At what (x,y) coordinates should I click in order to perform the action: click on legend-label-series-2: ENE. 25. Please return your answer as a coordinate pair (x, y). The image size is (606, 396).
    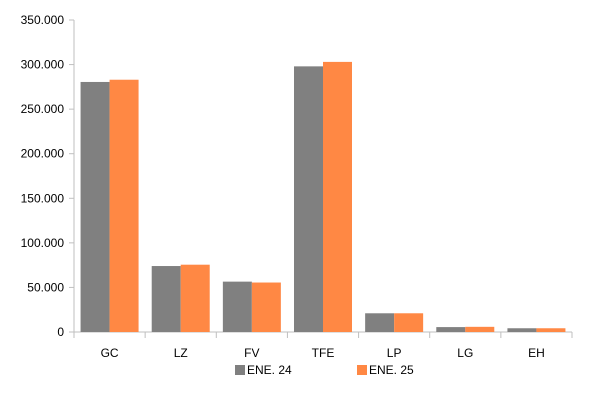
    Looking at the image, I should click on (391, 370).